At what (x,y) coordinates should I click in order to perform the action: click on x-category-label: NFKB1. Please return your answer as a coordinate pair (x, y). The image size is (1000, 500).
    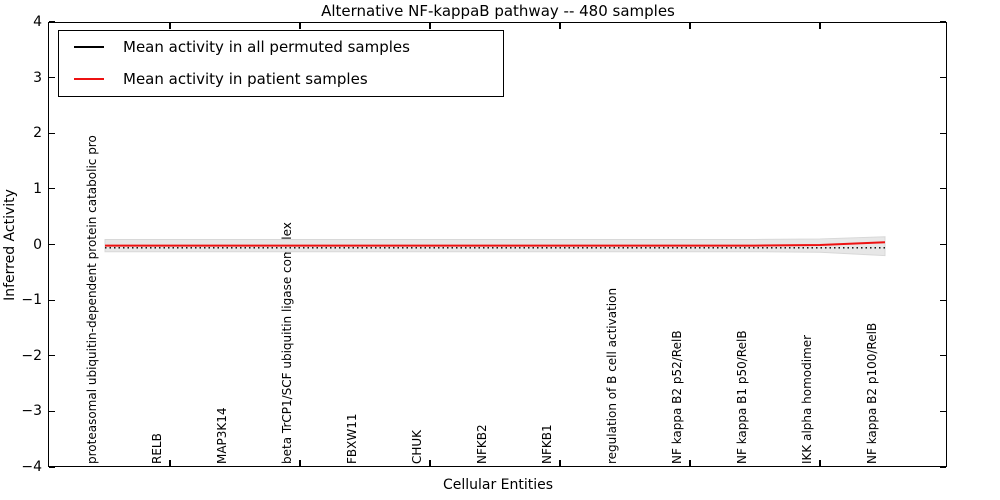
    Looking at the image, I should click on (546, 444).